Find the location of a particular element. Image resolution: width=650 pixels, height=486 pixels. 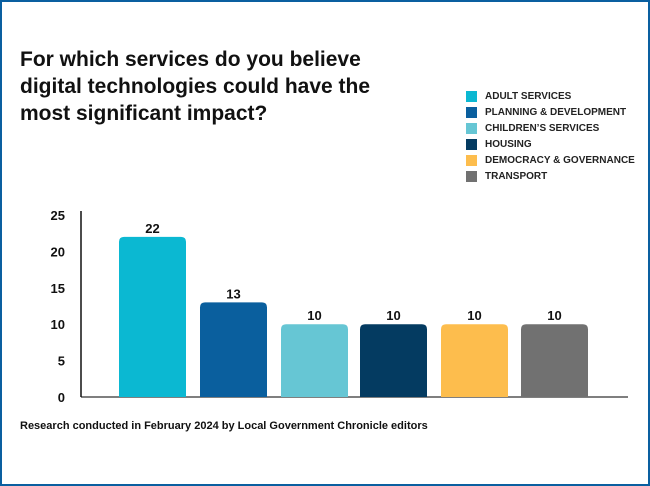

legend-item: ADULT SERVICES is located at coordinates (550, 96).